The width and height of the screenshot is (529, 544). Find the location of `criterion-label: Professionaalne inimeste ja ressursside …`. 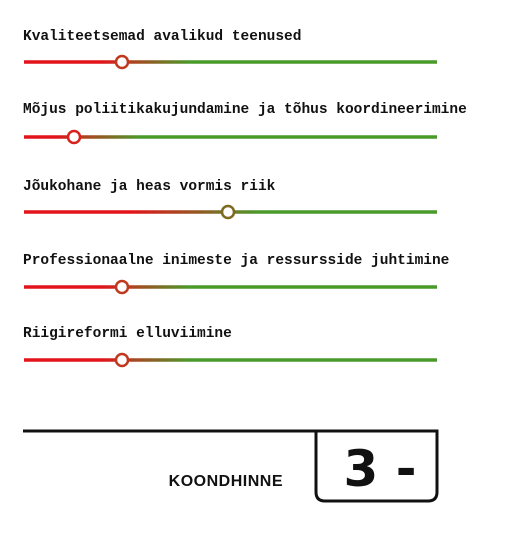

criterion-label: Professionaalne inimeste ja ressursside … is located at coordinates (236, 261).